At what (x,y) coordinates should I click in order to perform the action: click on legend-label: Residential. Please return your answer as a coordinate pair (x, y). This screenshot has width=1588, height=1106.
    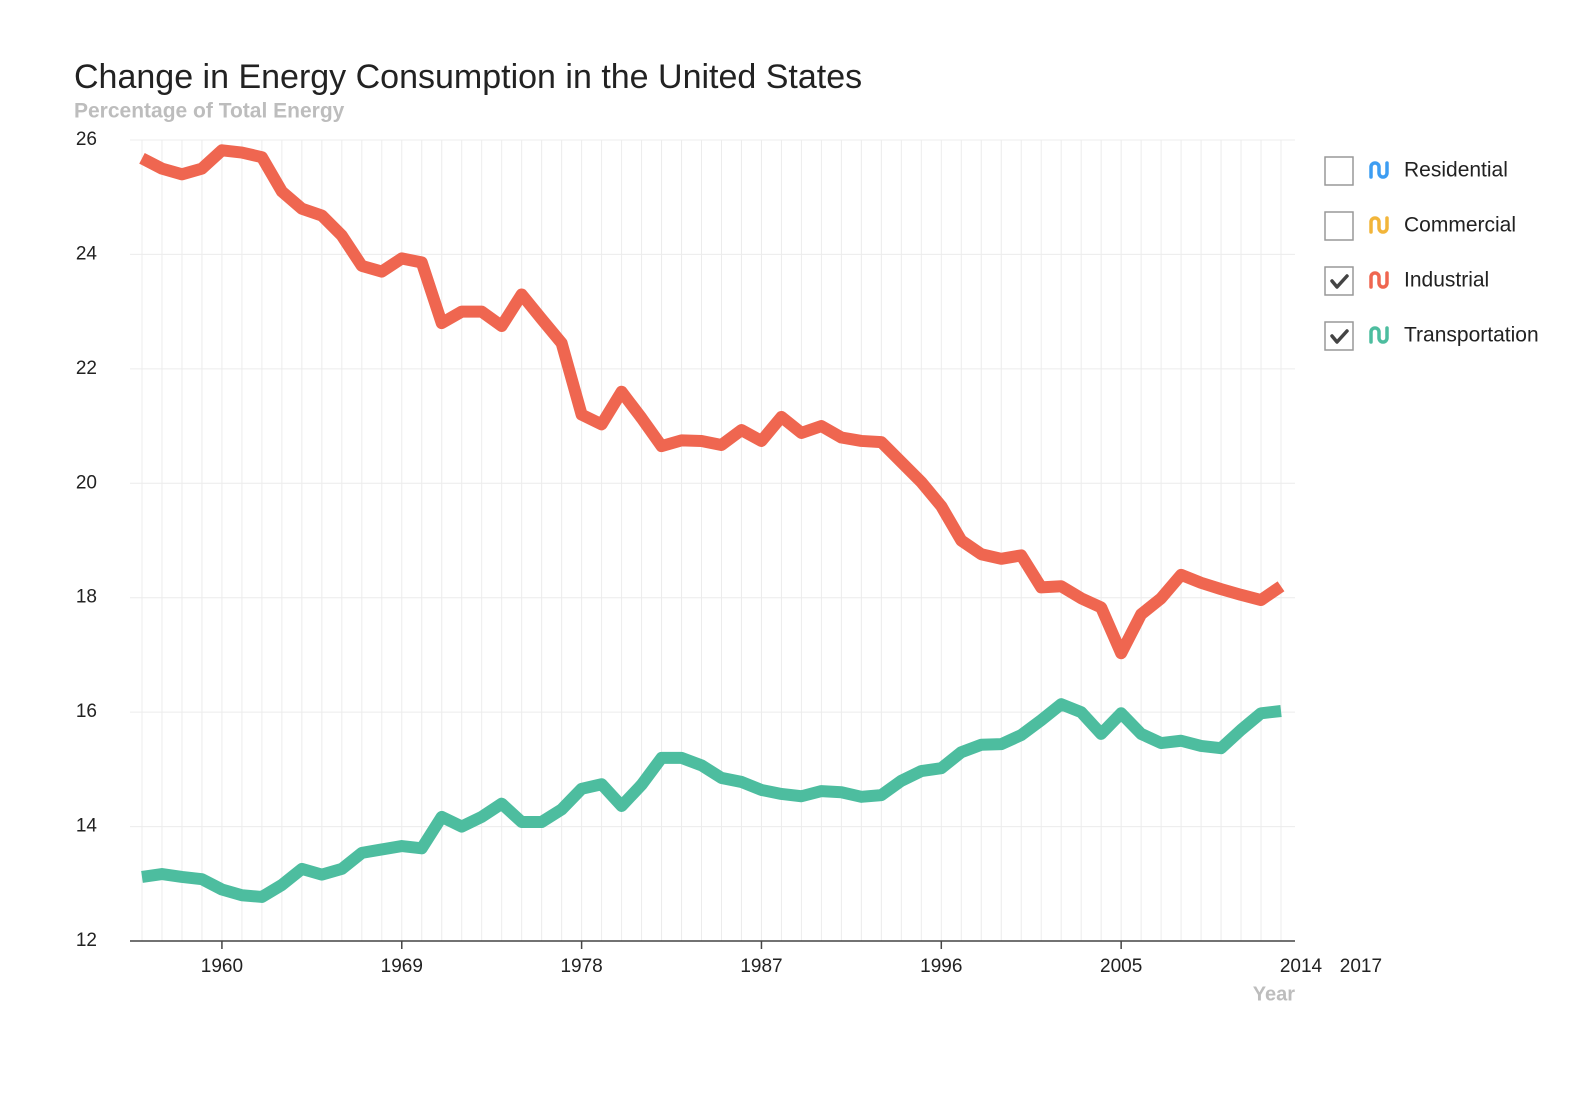
    Looking at the image, I should click on (1456, 170).